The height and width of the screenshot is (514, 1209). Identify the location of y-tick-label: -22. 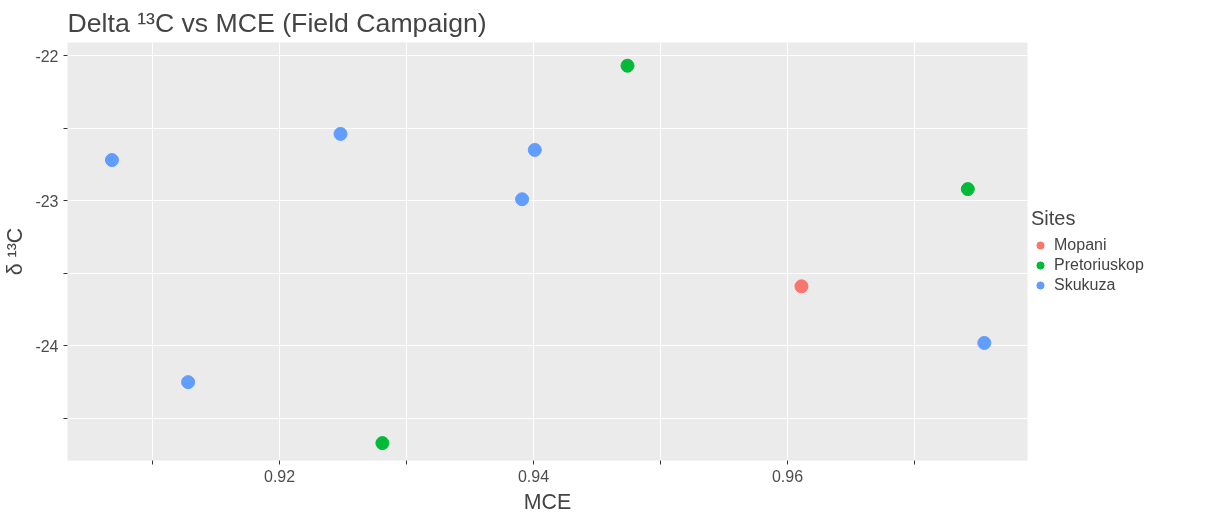
(47, 56).